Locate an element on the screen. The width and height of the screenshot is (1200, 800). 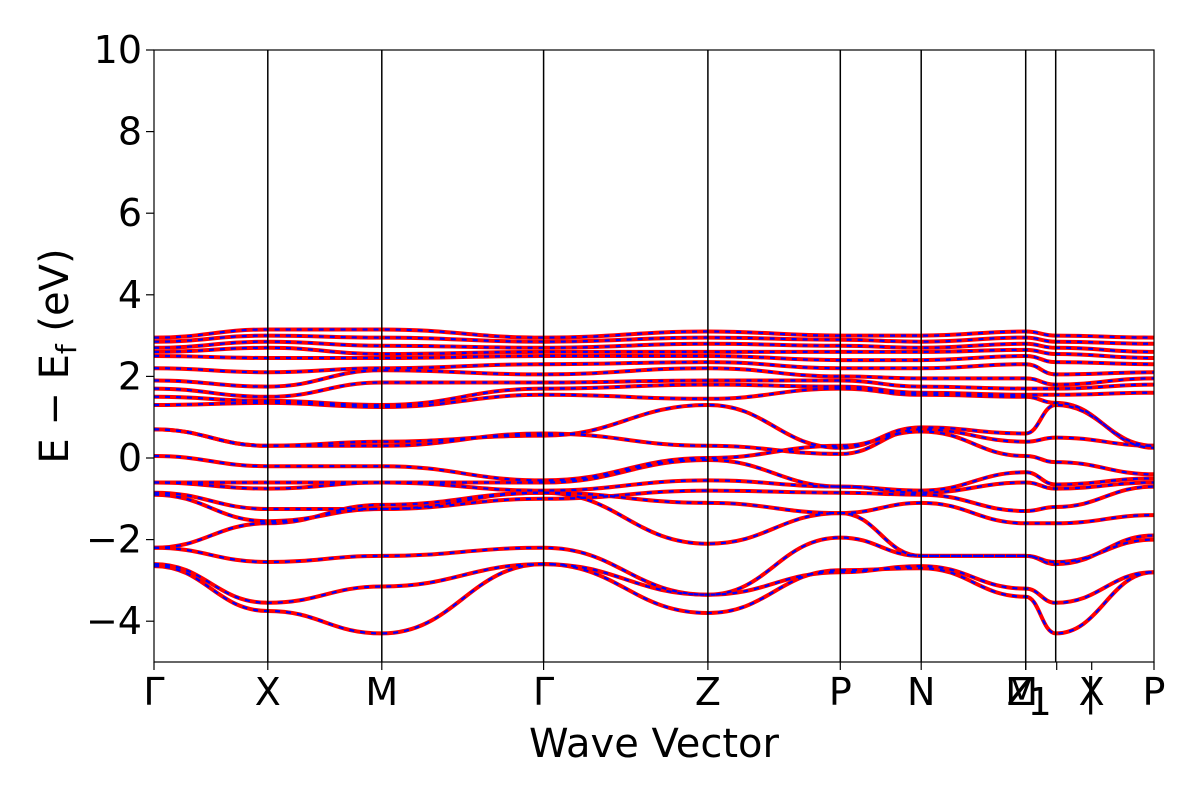
x-tick-label: N is located at coordinates (921, 692).